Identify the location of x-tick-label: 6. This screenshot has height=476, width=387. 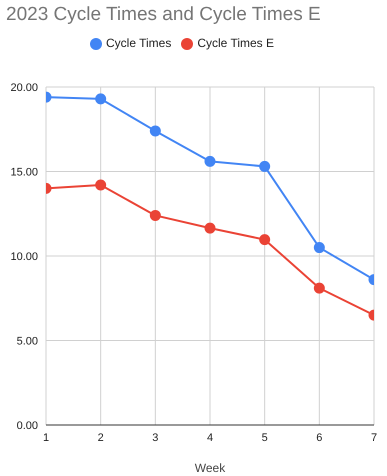
(319, 438).